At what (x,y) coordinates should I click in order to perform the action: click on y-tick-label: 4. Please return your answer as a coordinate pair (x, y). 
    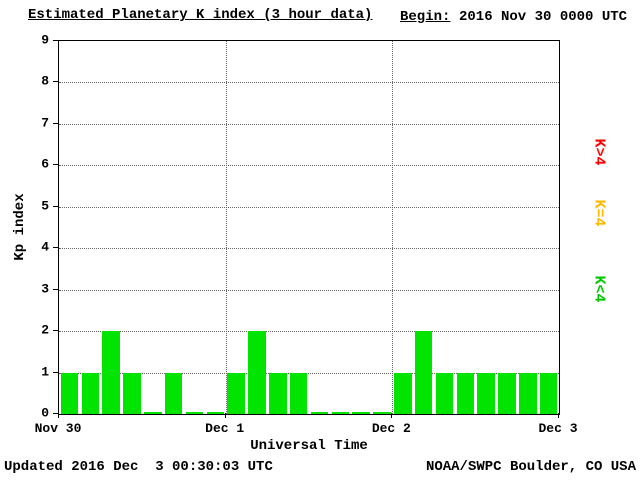
    Looking at the image, I should click on (45, 247).